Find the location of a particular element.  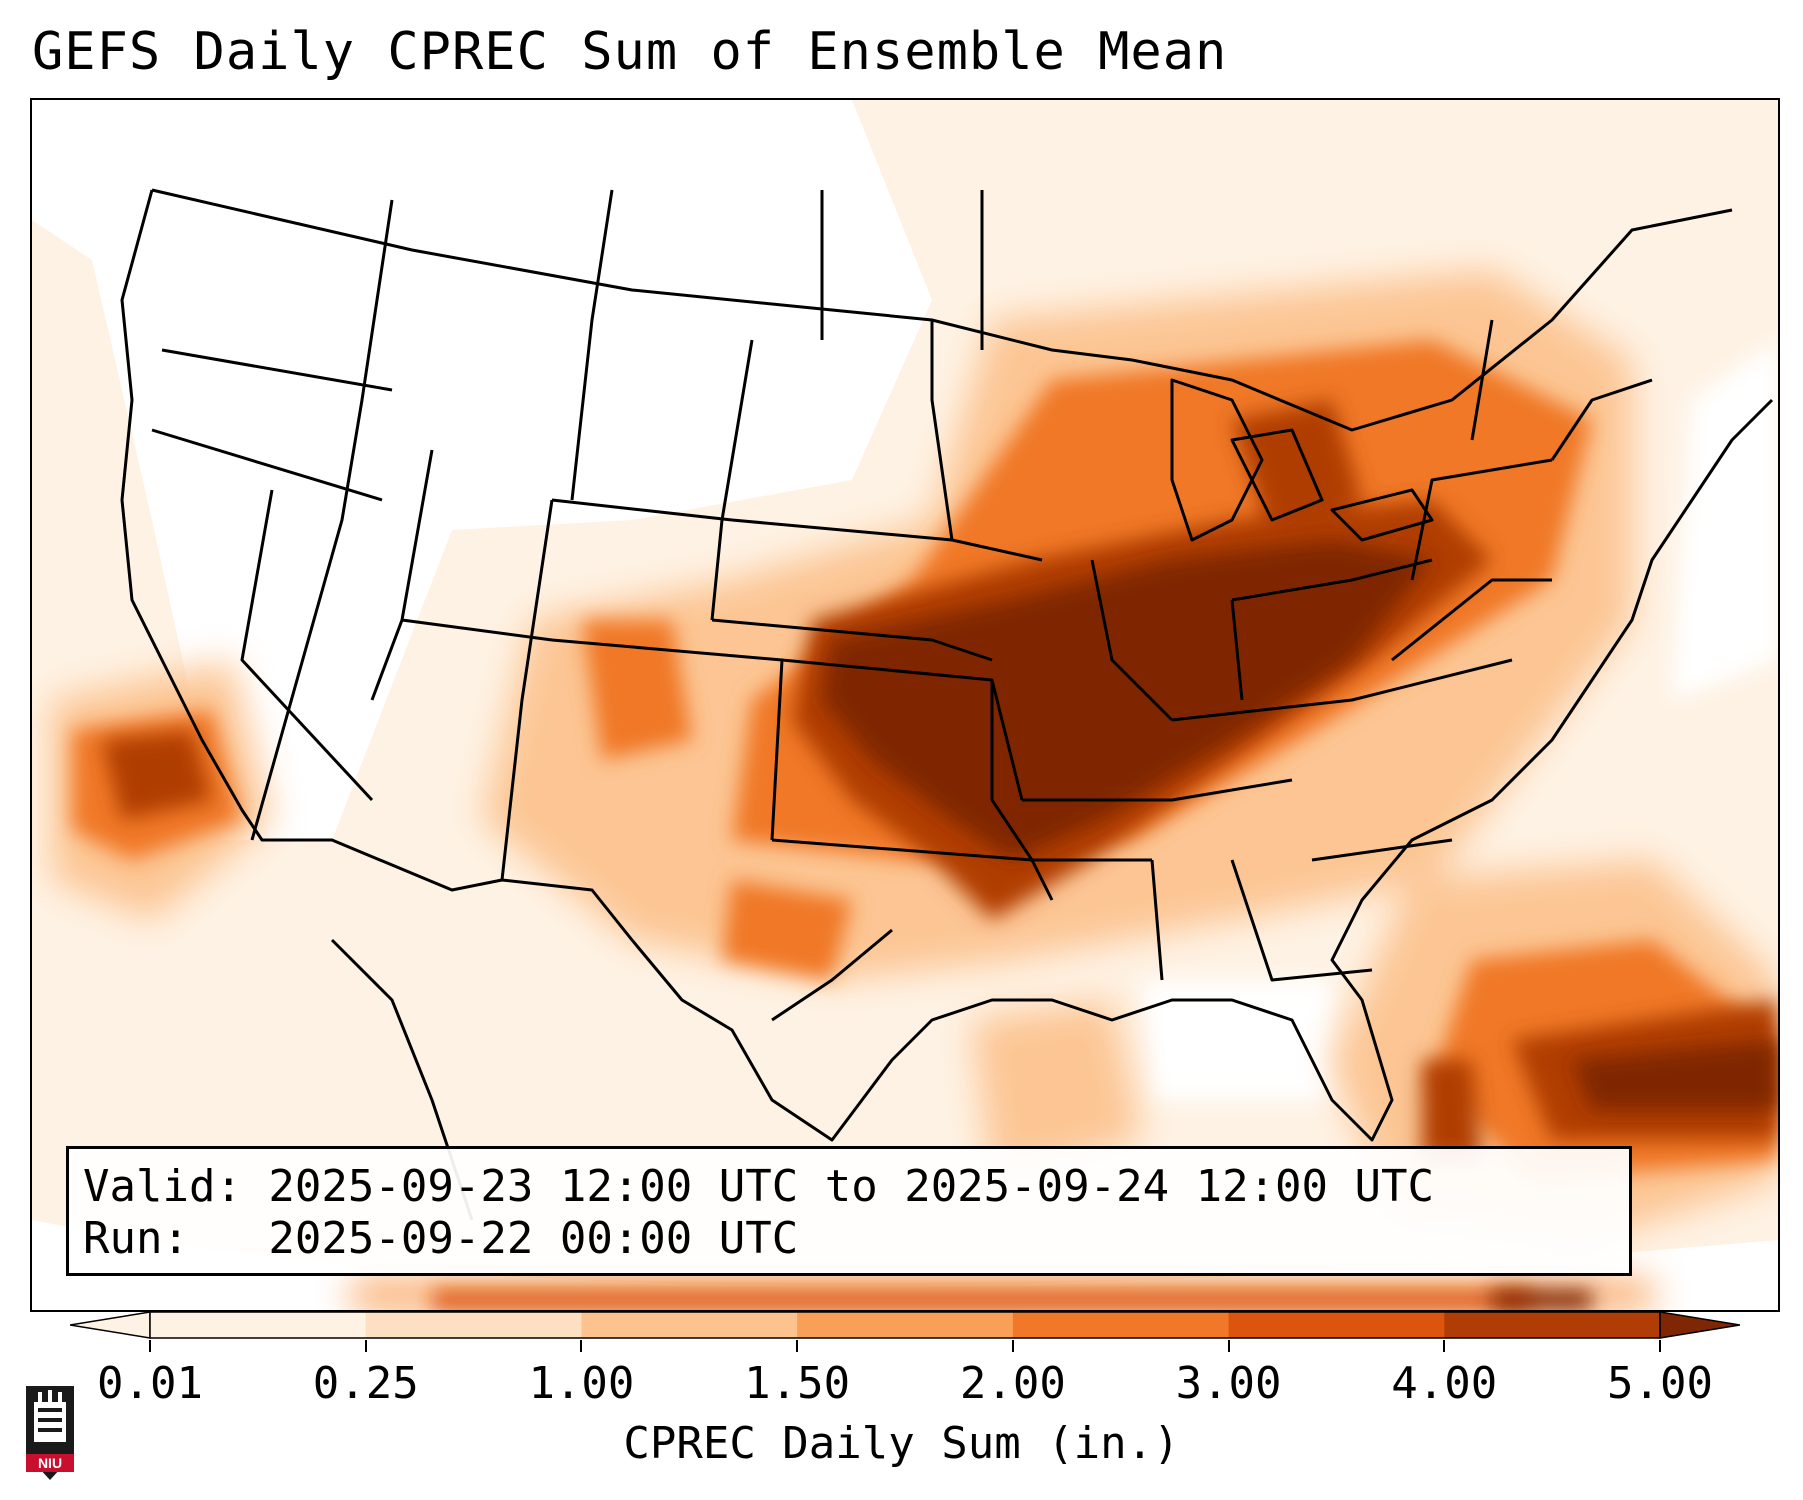

colorbar-label: CPREC Daily Sum (in.) is located at coordinates (901, 1443).